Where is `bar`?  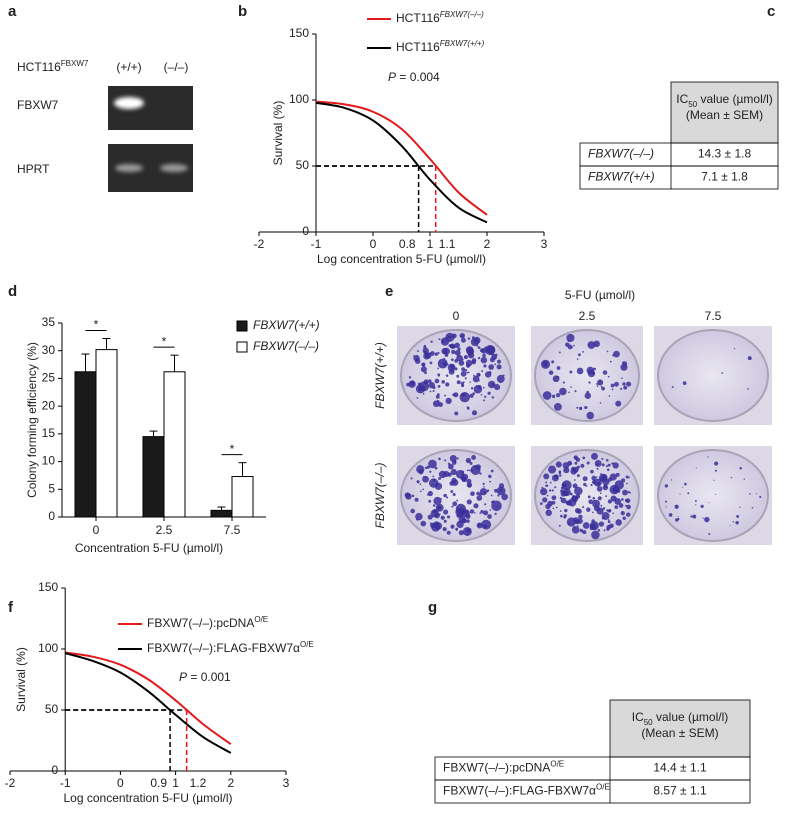
bar is located at coordinates (106, 433).